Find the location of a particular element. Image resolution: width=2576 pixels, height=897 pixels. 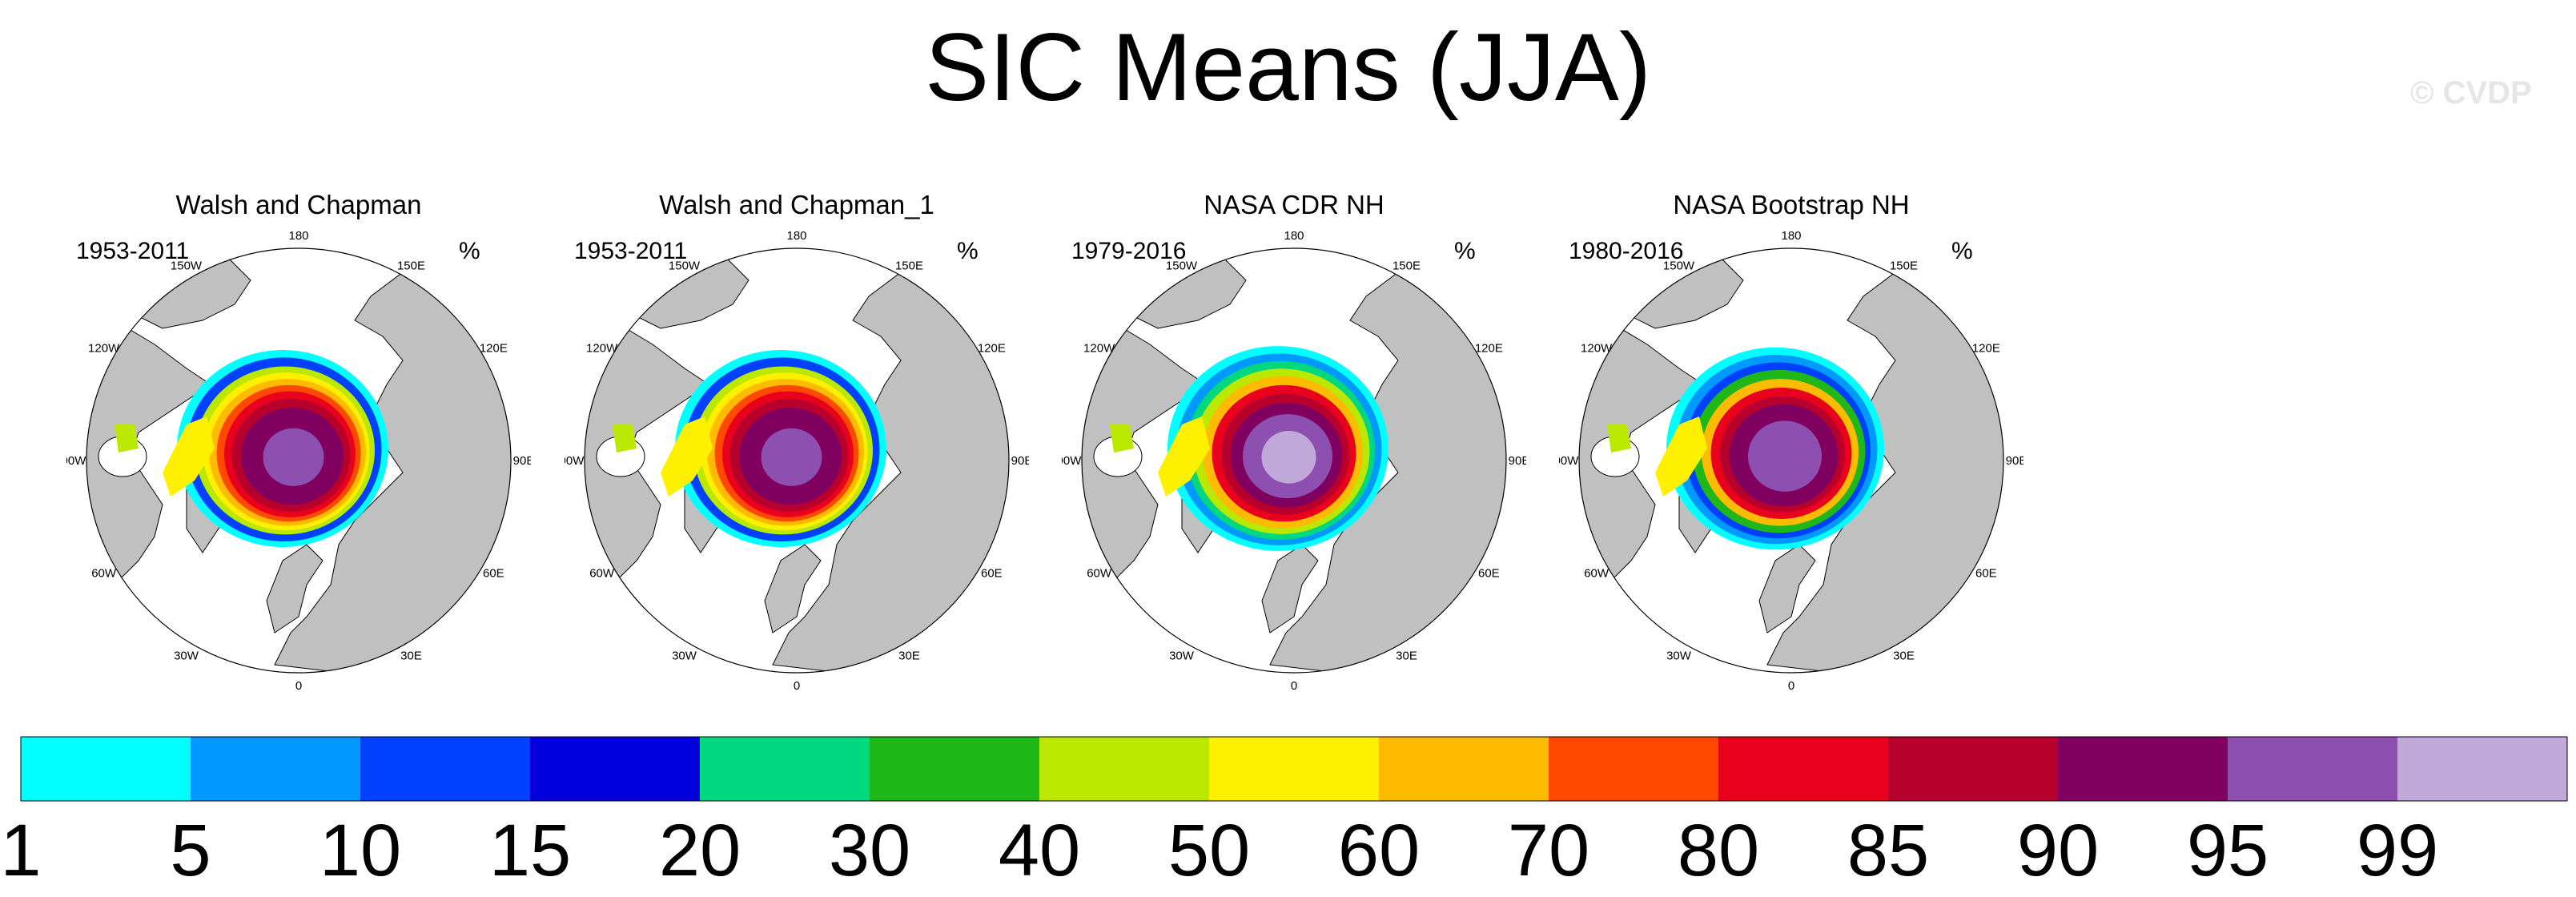

panel-title: NASA CDR NH is located at coordinates (1294, 204).